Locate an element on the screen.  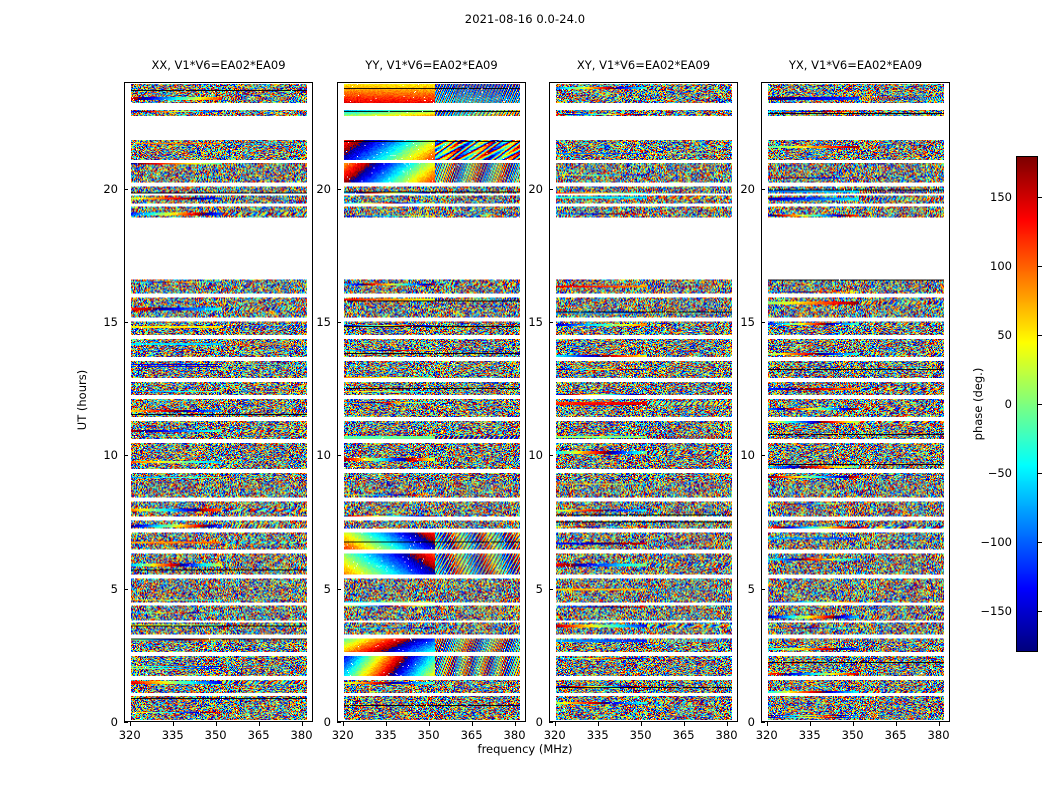
heatmap-panel-xx is located at coordinates (218, 402).